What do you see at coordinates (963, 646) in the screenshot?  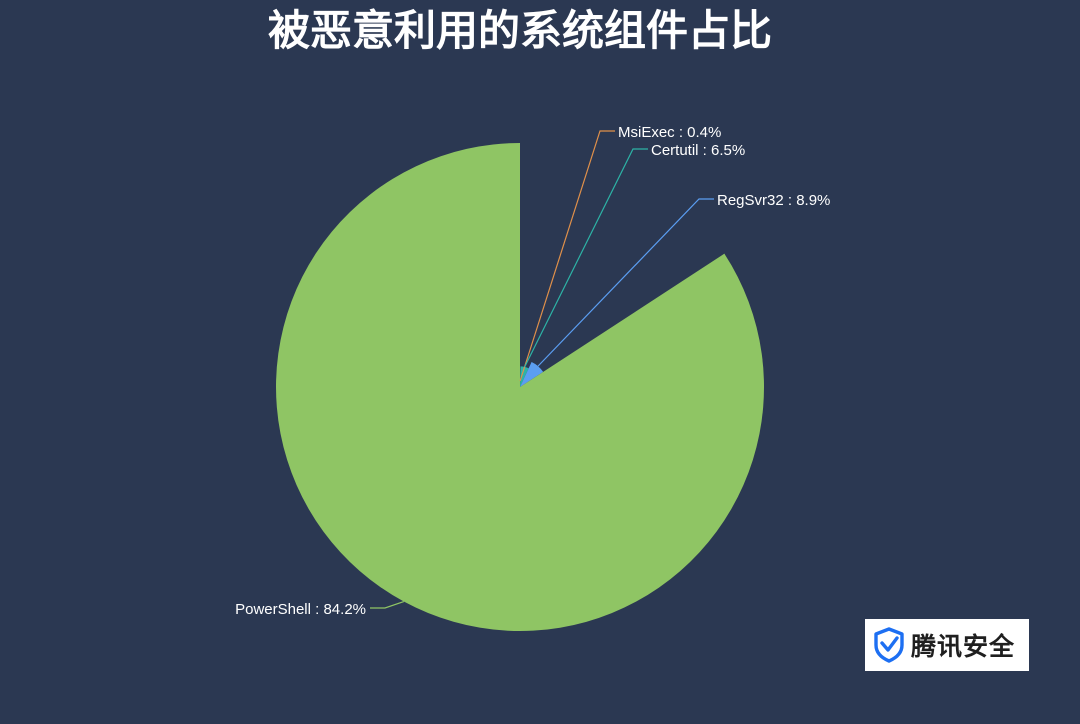 I see `brand-name: 腾讯安全` at bounding box center [963, 646].